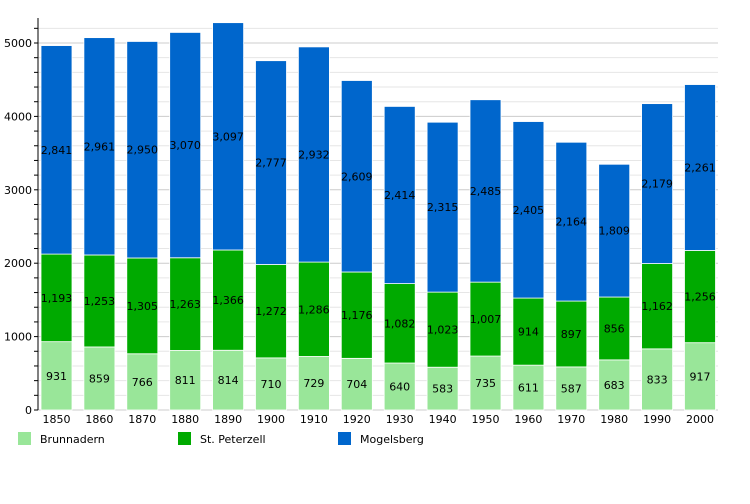 This screenshot has height=504, width=750. Describe the element at coordinates (486, 319) in the screenshot. I see `data-label: 1,007` at that location.